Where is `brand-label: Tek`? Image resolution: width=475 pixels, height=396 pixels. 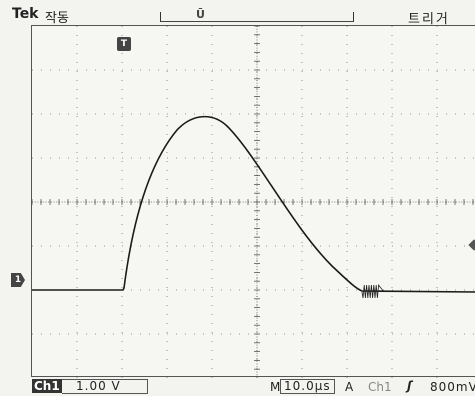
brand-label: Tek is located at coordinates (25, 14).